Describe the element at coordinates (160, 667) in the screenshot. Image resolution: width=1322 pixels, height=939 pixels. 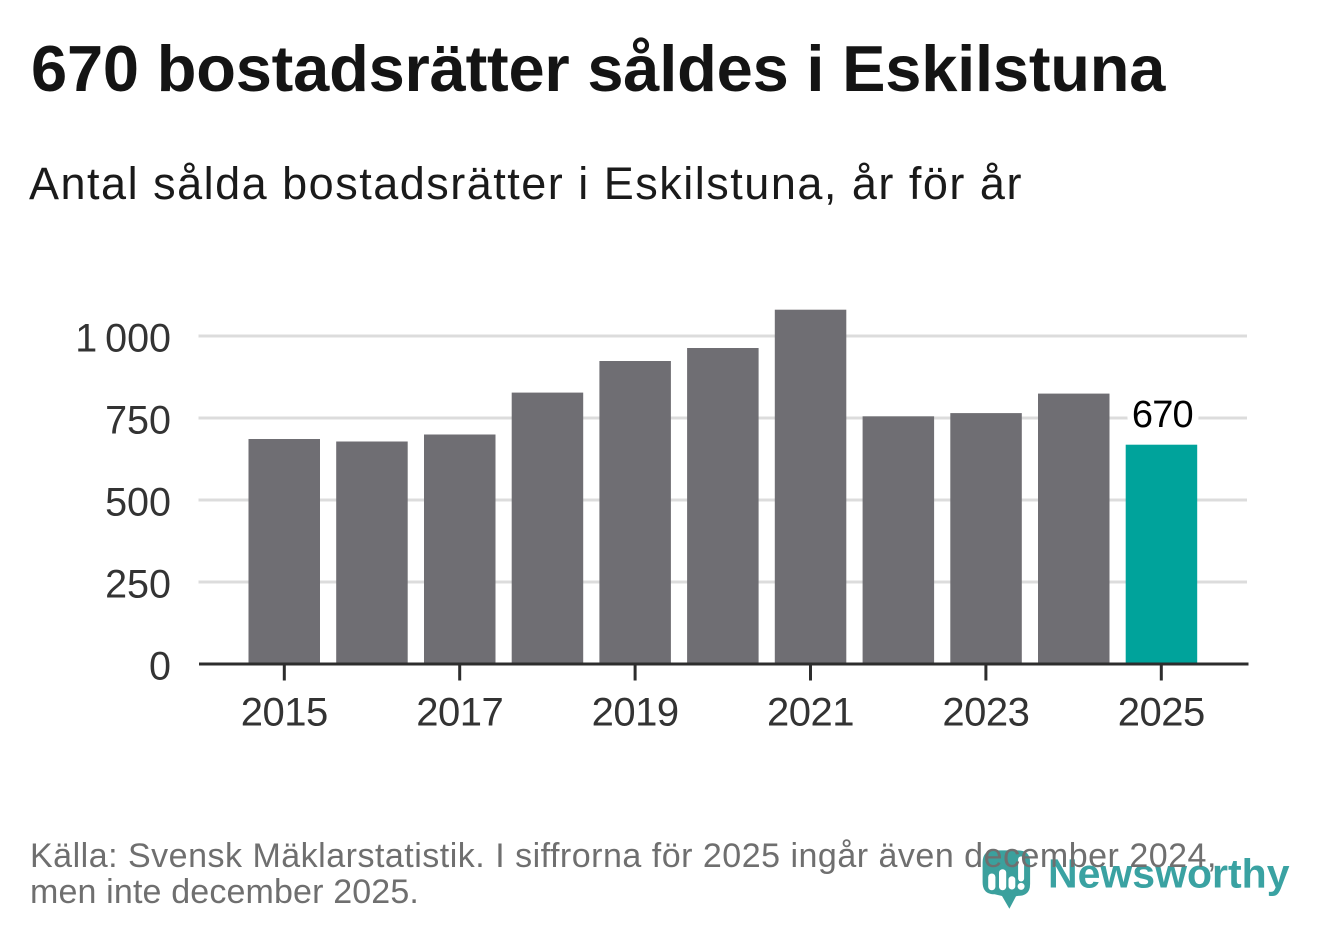
I see `svg-text: 0` at that location.